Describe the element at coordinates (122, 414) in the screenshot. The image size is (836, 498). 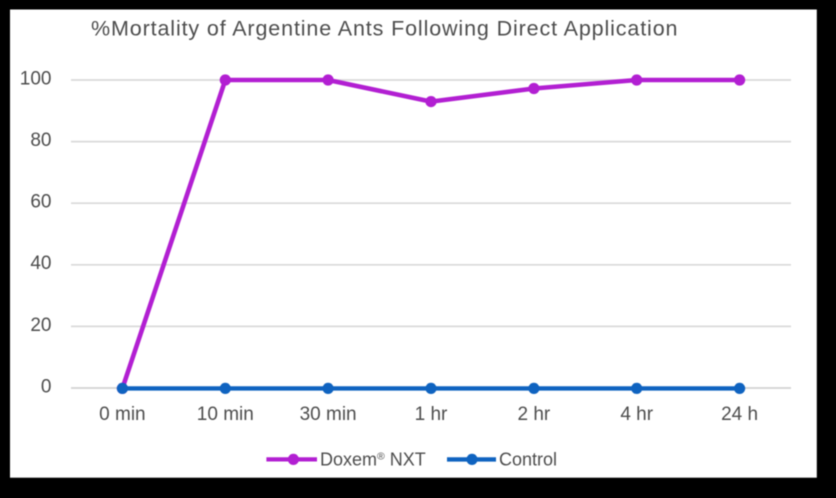
I see `svg-text: 0 min` at that location.